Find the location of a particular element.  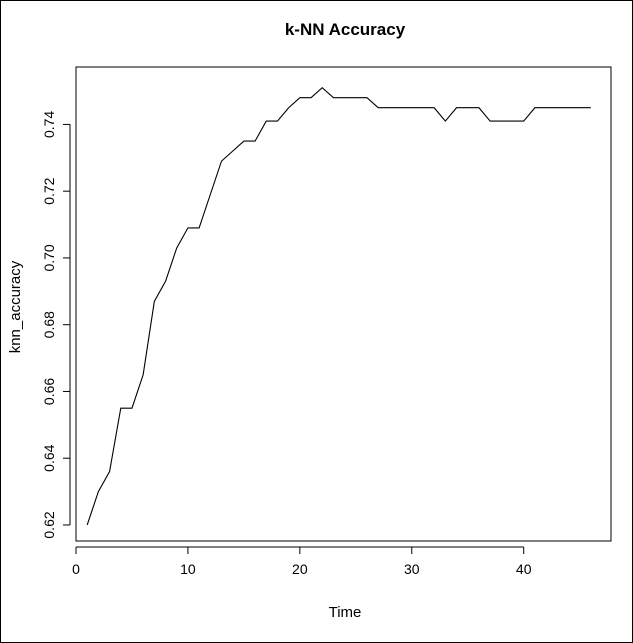

y-tick-label: 0.68 is located at coordinates (49, 324).